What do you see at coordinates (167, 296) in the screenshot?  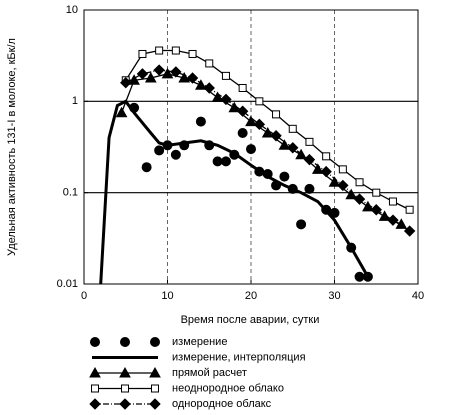 I see `x-tick-label: 10` at bounding box center [167, 296].